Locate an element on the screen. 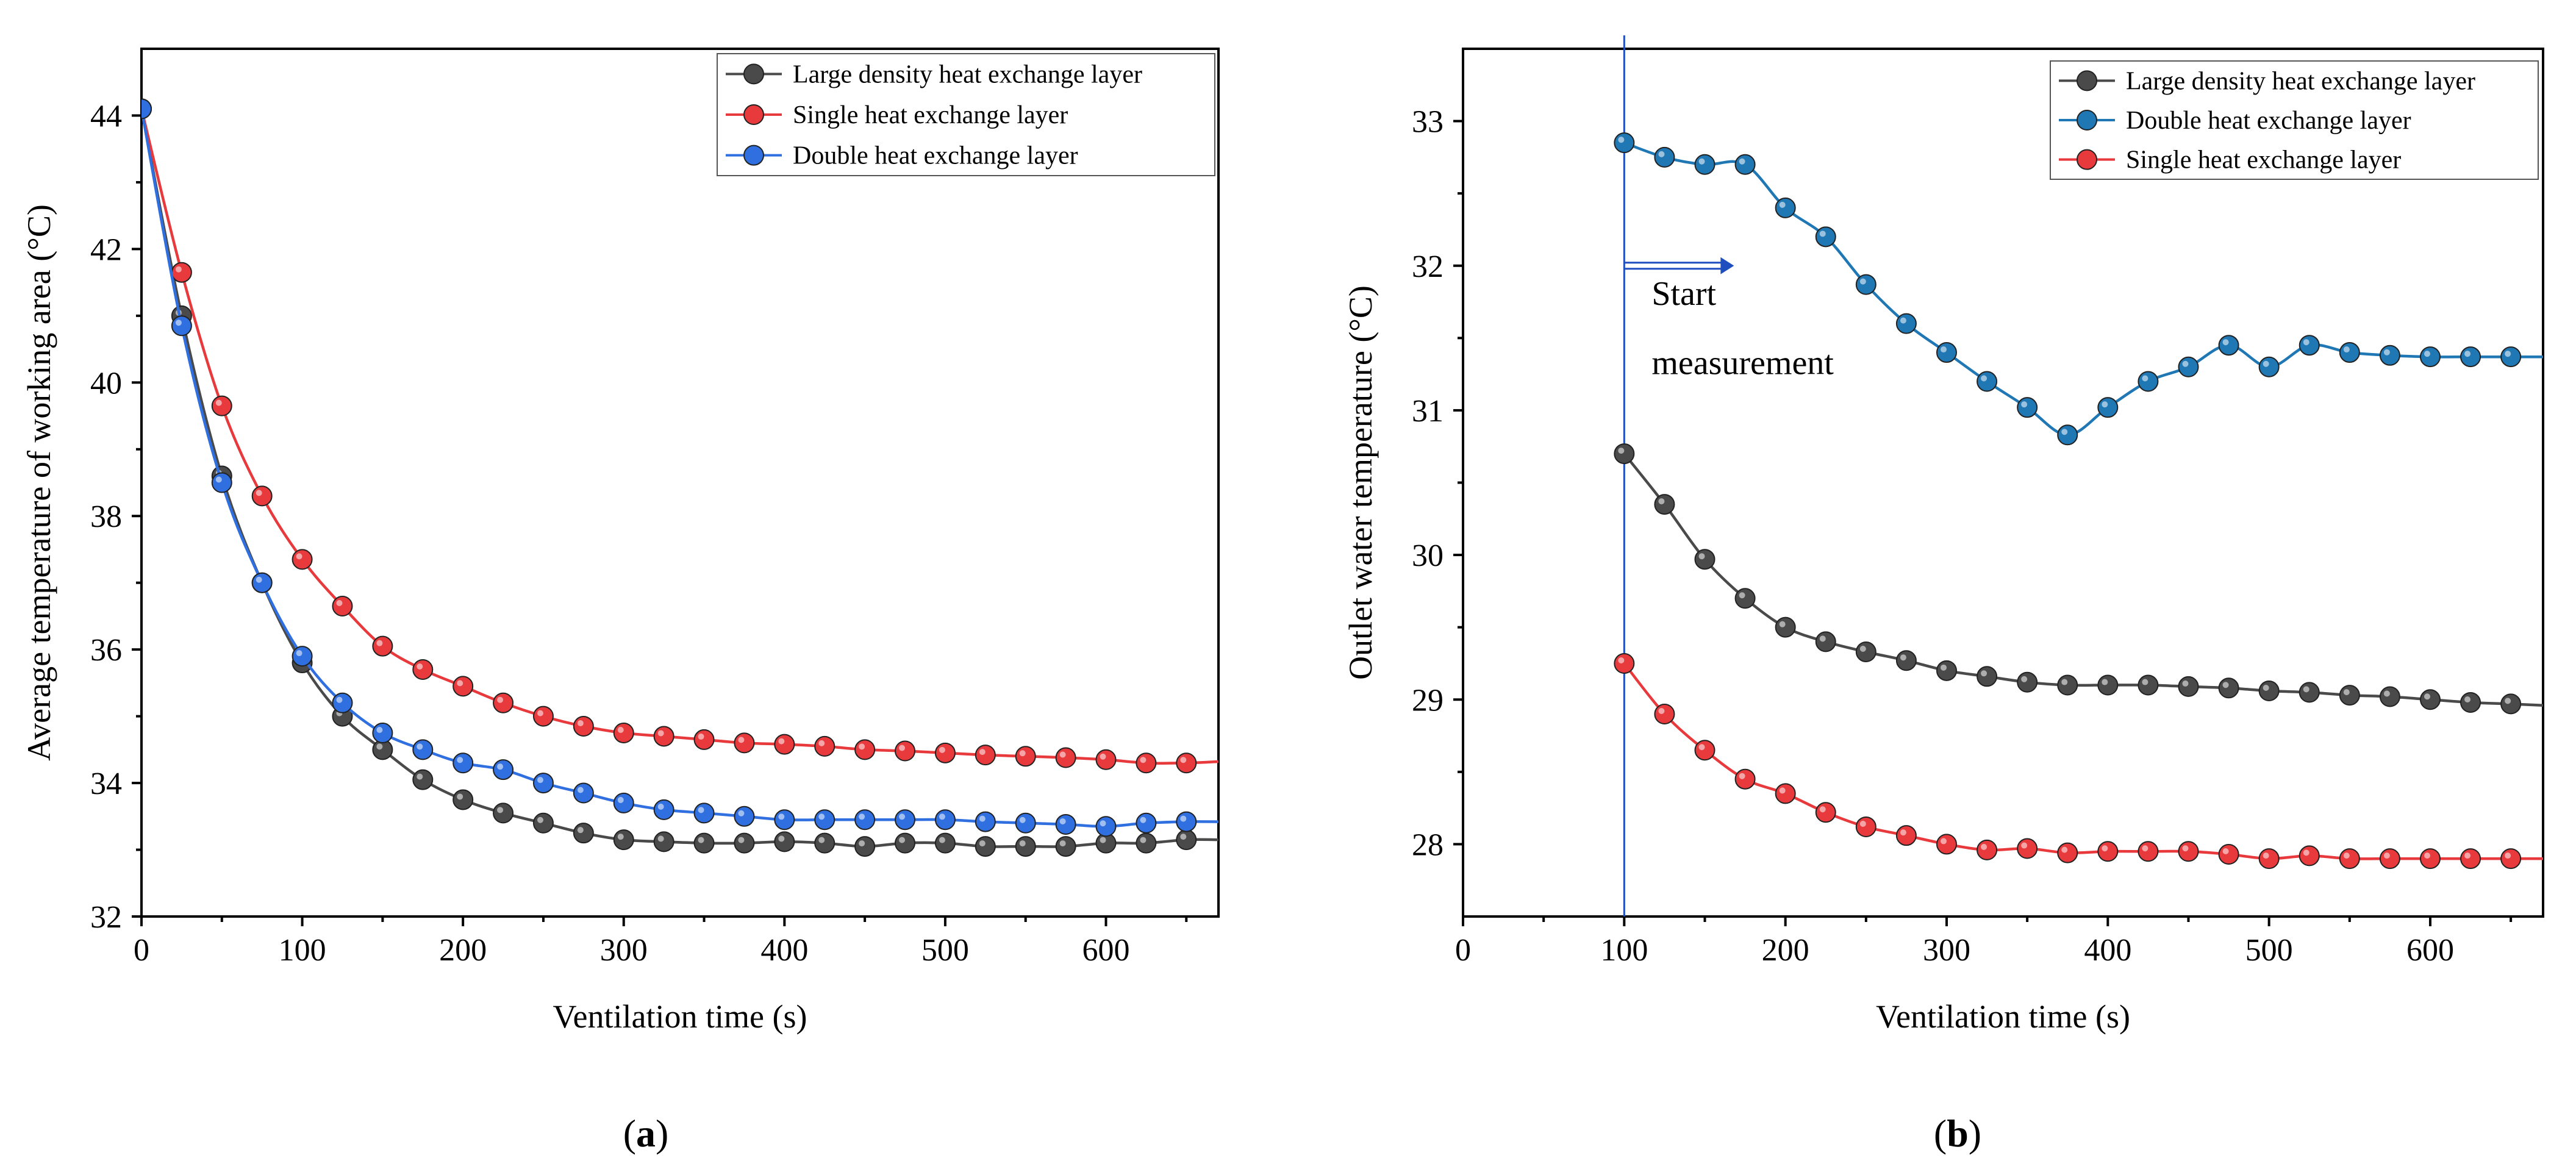  y-tick-label-a: 34 is located at coordinates (106, 783).